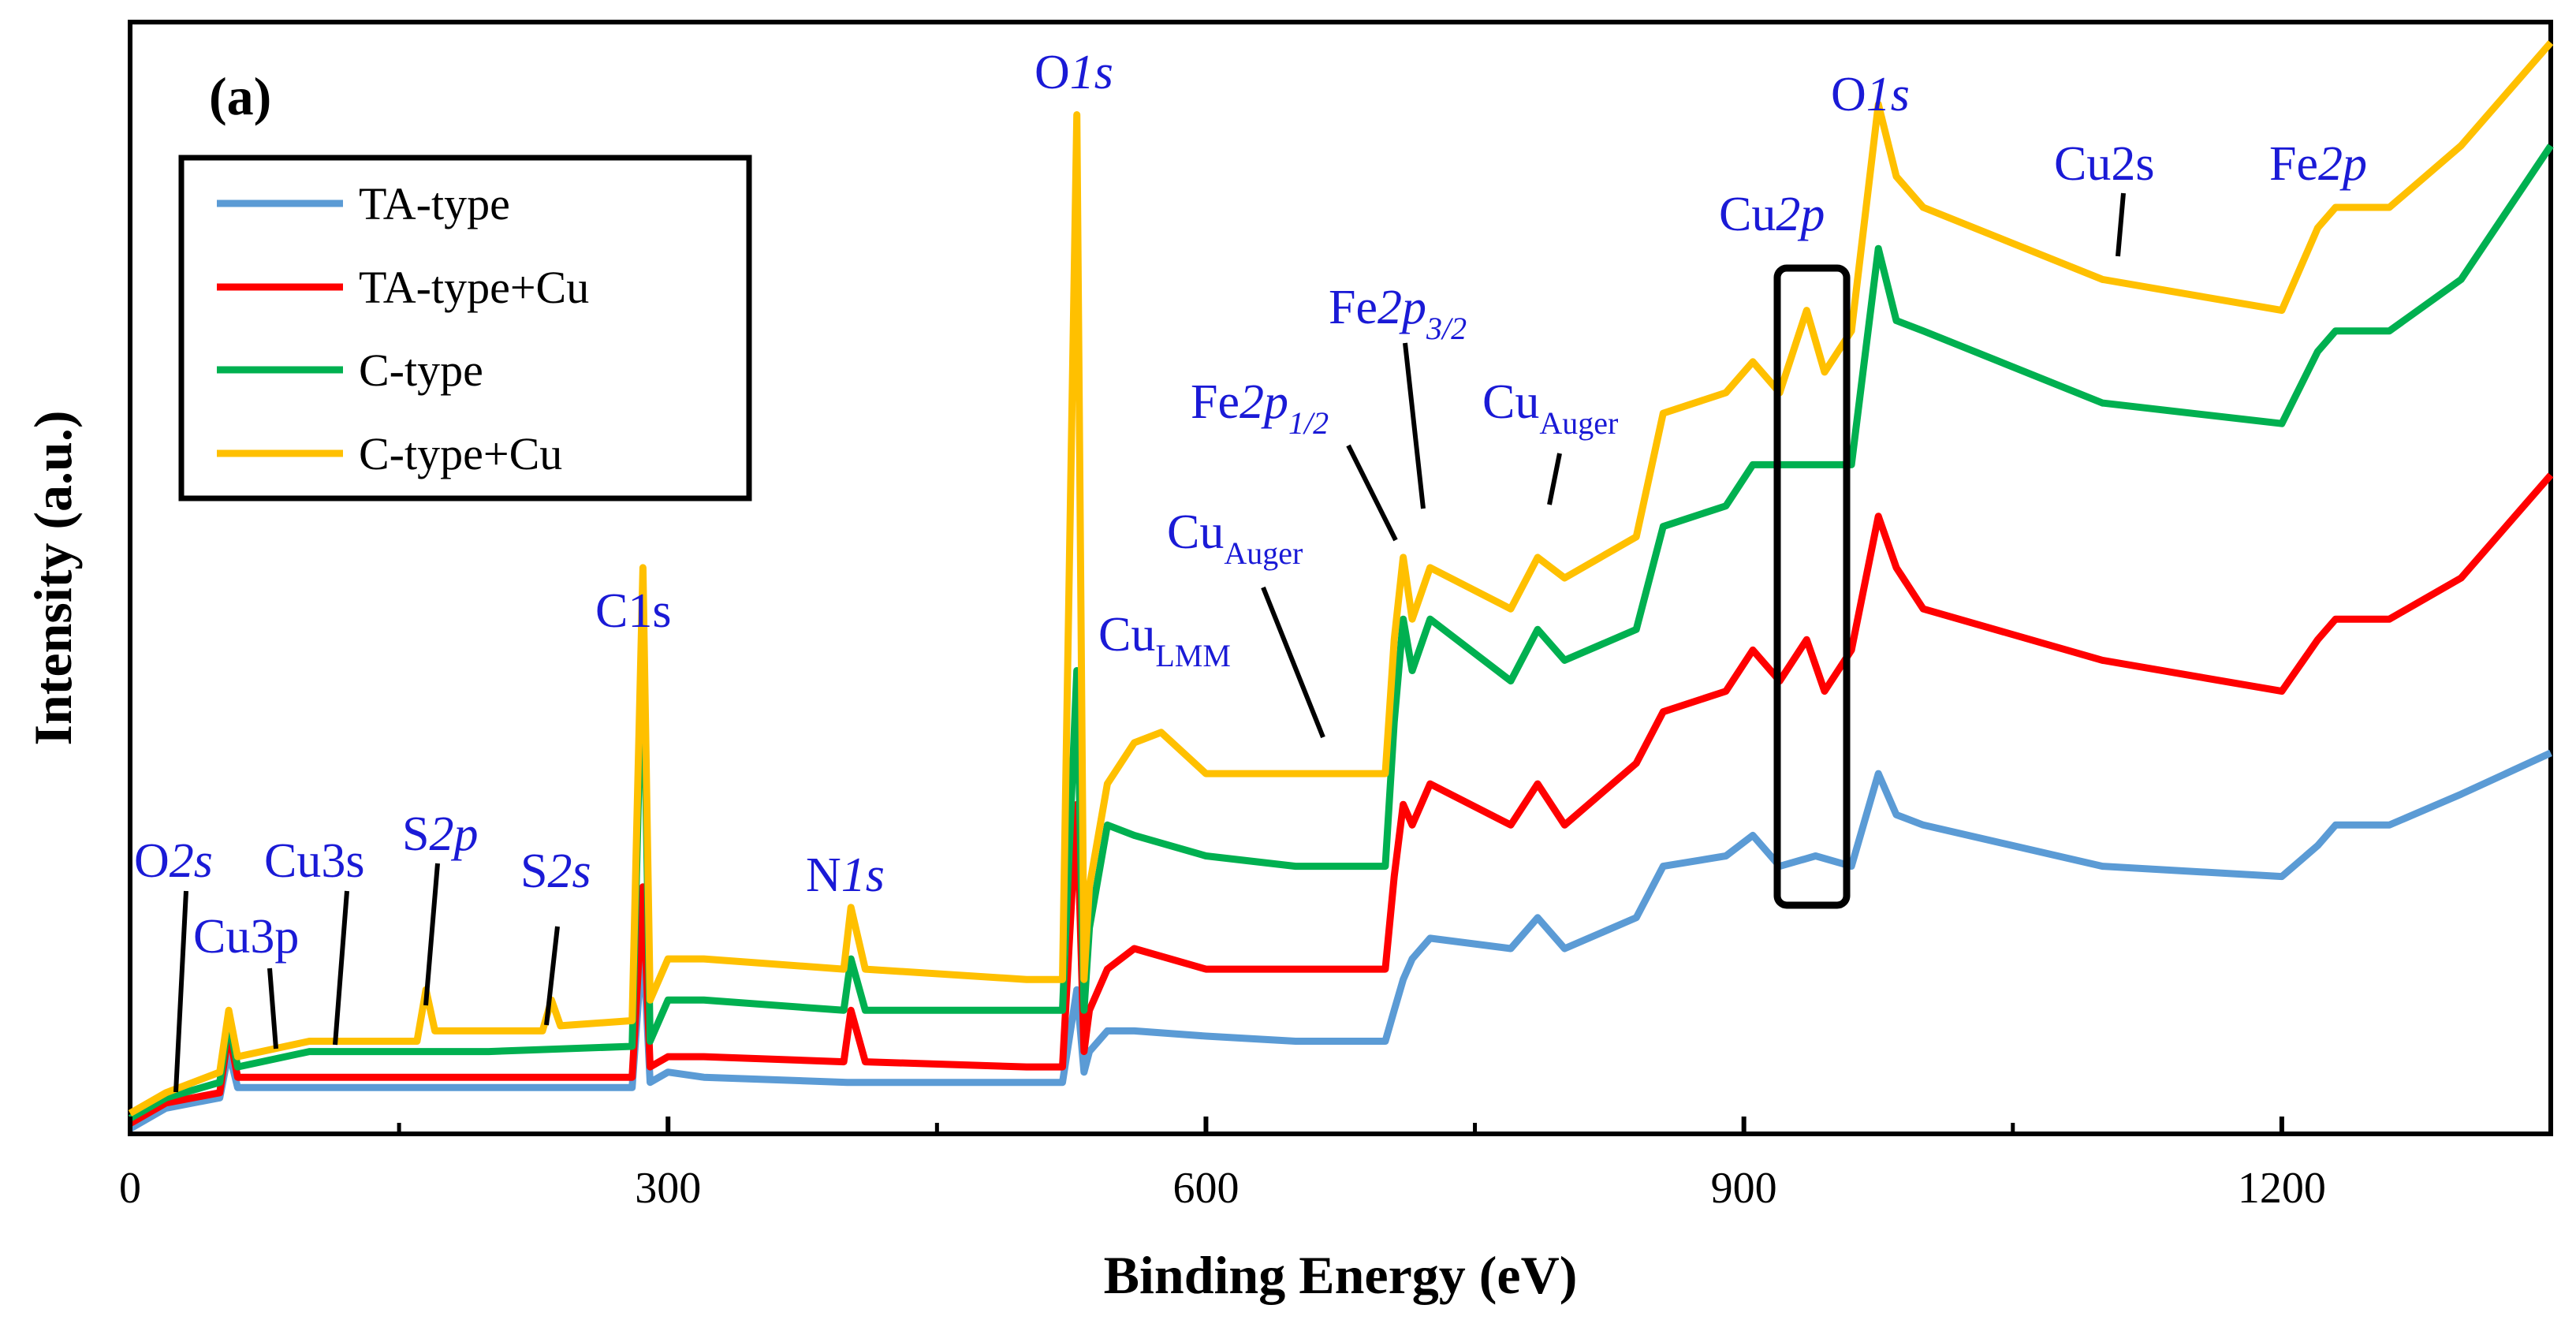 This screenshot has height=1331, width=2576. I want to click on annotation-label: S2s, so click(556, 871).